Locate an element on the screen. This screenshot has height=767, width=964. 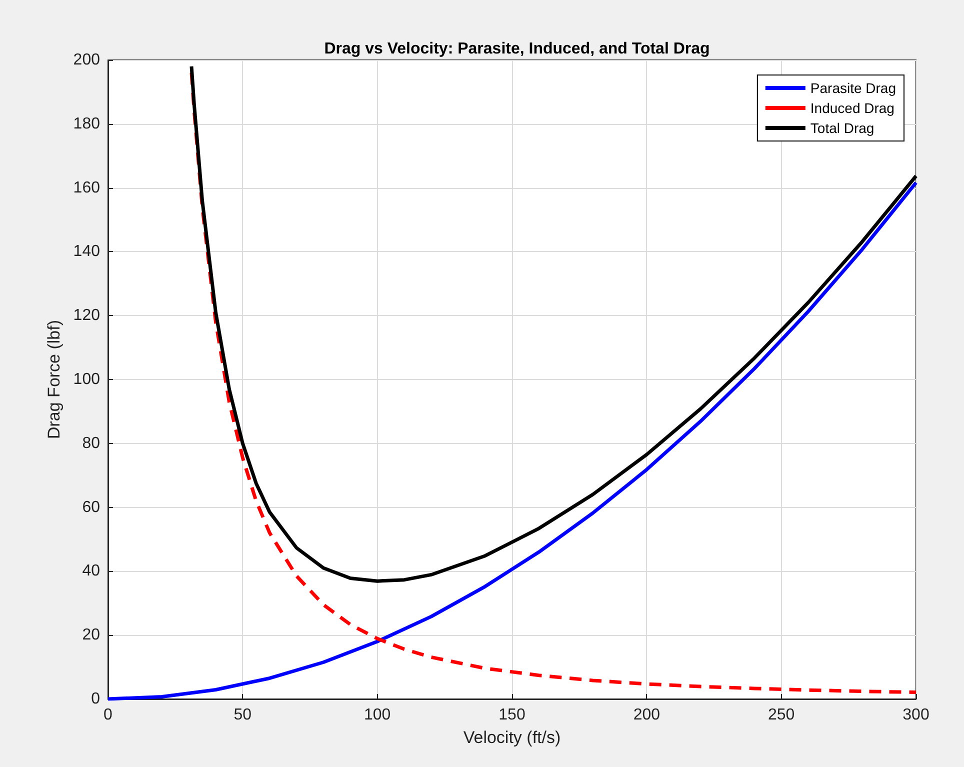
y-axis-title: Drag Force (lbf) is located at coordinates (54, 380).